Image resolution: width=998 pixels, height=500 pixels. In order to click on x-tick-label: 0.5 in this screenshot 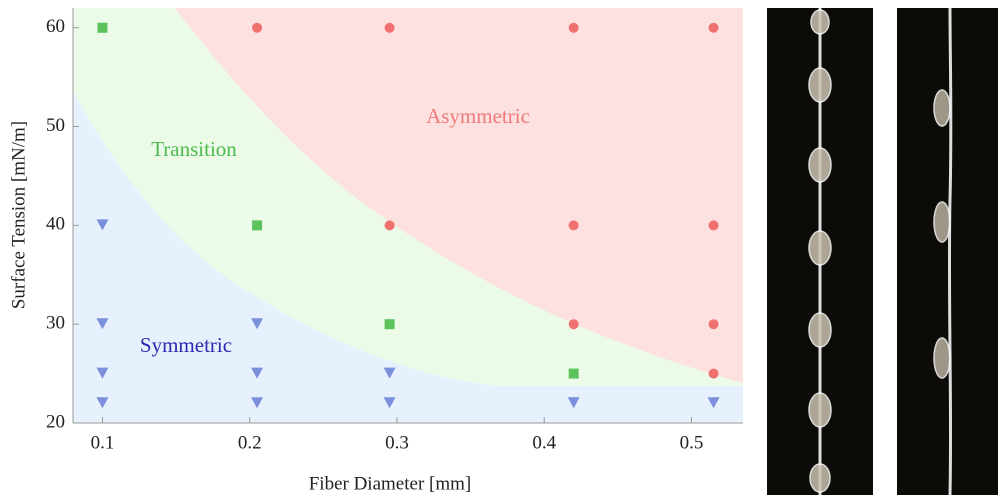, I will do `click(692, 442)`.